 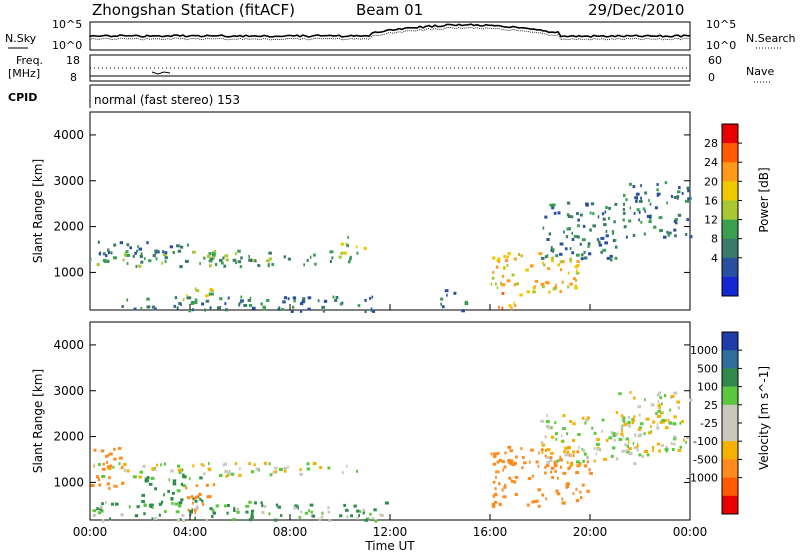 I want to click on cpid-label: CPID, so click(x=22, y=97).